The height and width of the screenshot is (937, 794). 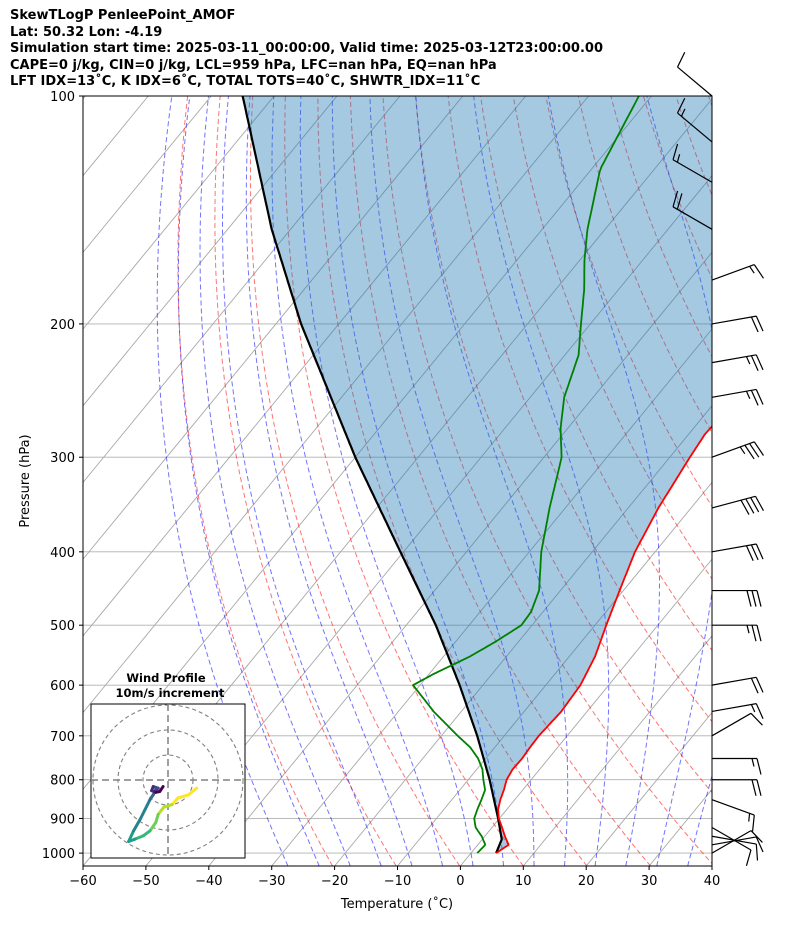 What do you see at coordinates (62, 97) in the screenshot?
I see `y-tick-label: 100` at bounding box center [62, 97].